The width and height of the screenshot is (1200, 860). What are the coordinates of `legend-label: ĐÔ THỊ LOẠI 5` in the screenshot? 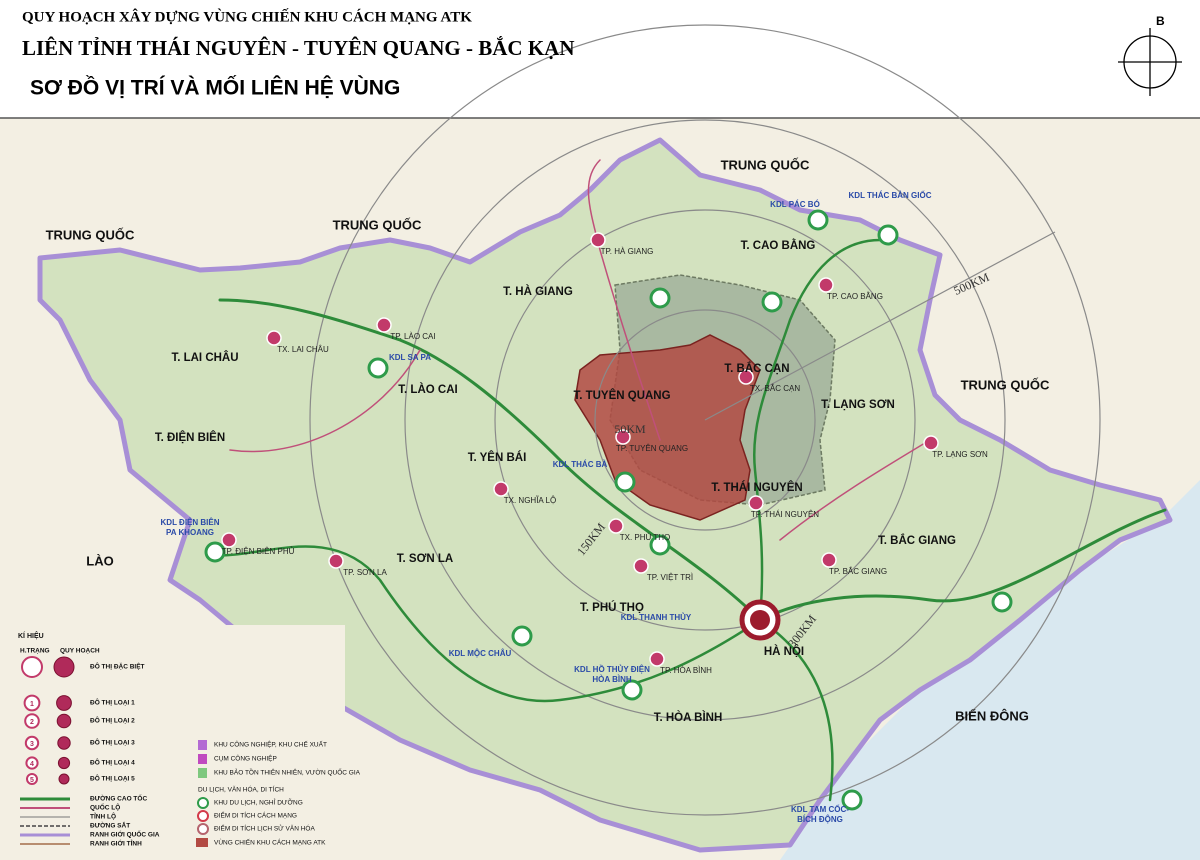 It's located at (112, 778).